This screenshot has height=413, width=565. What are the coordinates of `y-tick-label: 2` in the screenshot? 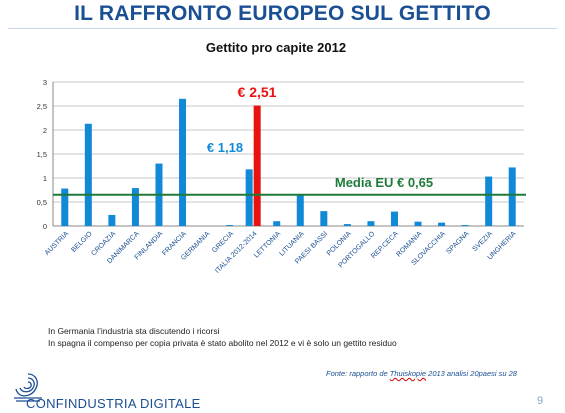 It's located at (45, 130).